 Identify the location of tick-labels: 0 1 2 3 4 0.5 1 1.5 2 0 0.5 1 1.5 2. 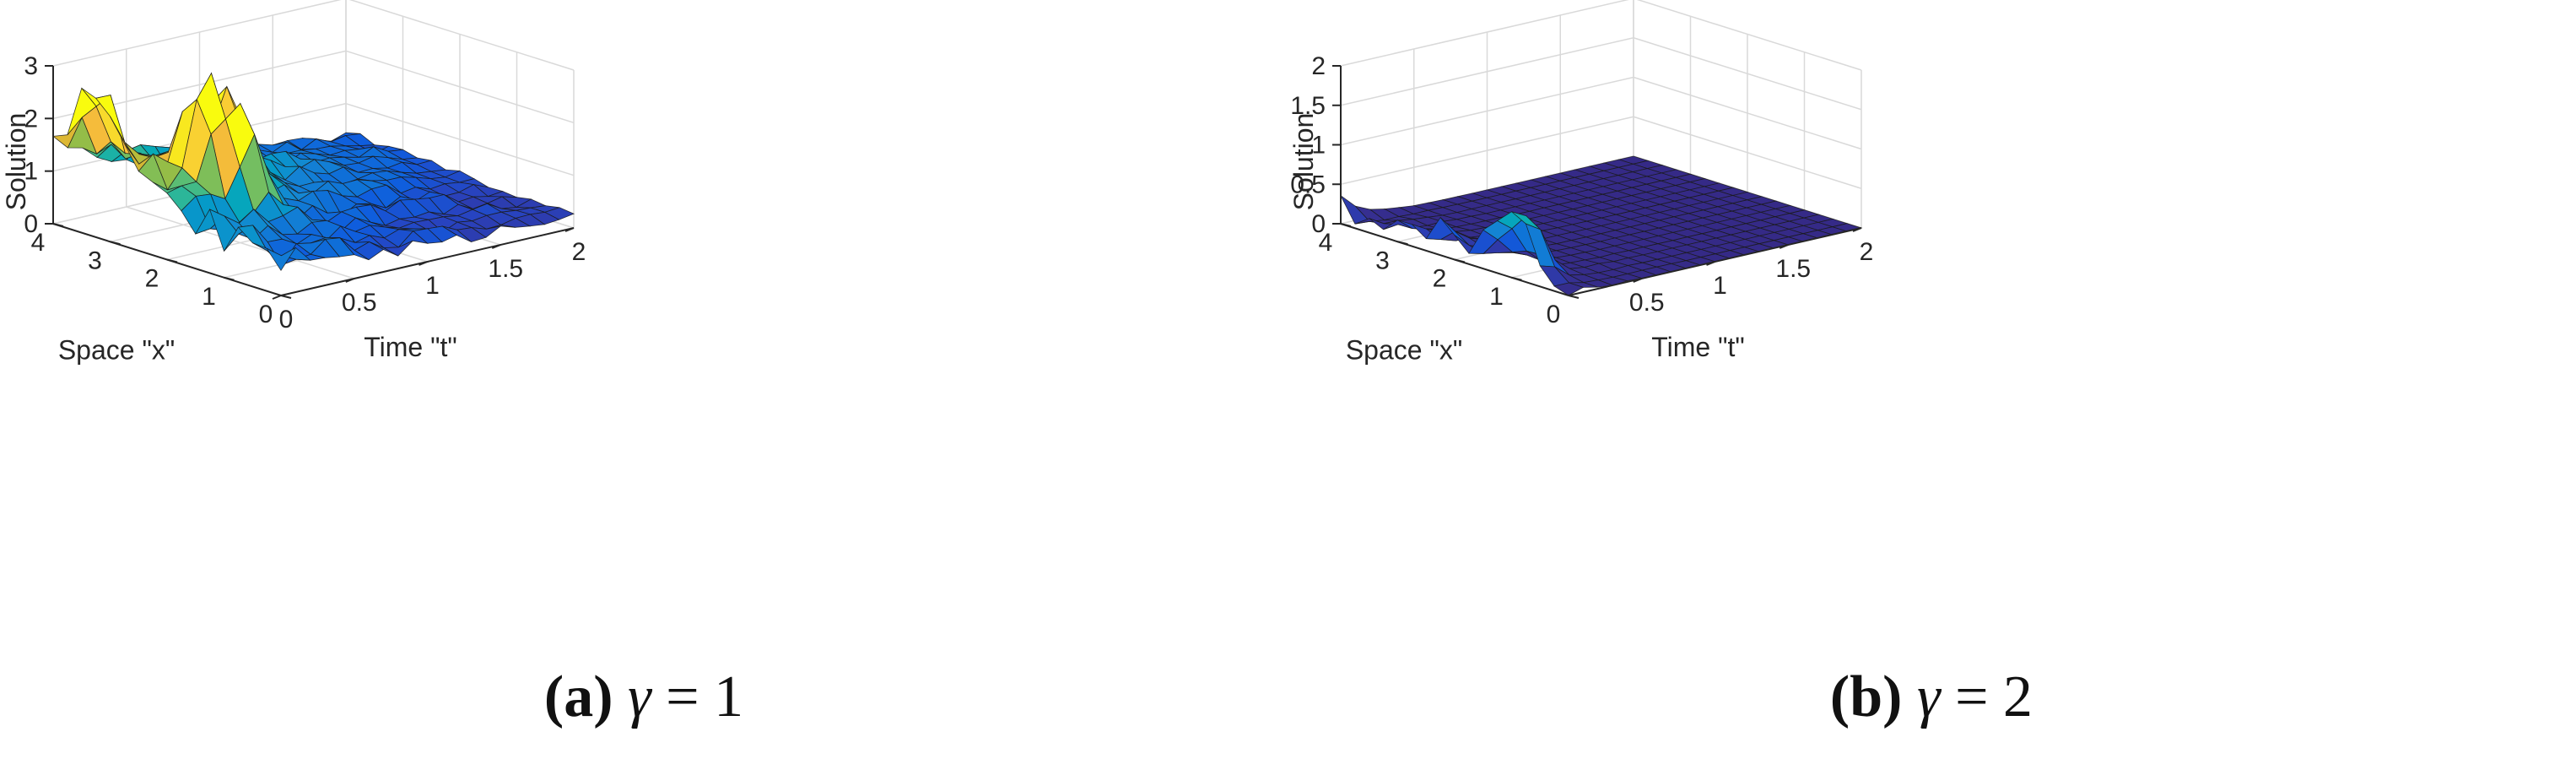
(1581, 190).